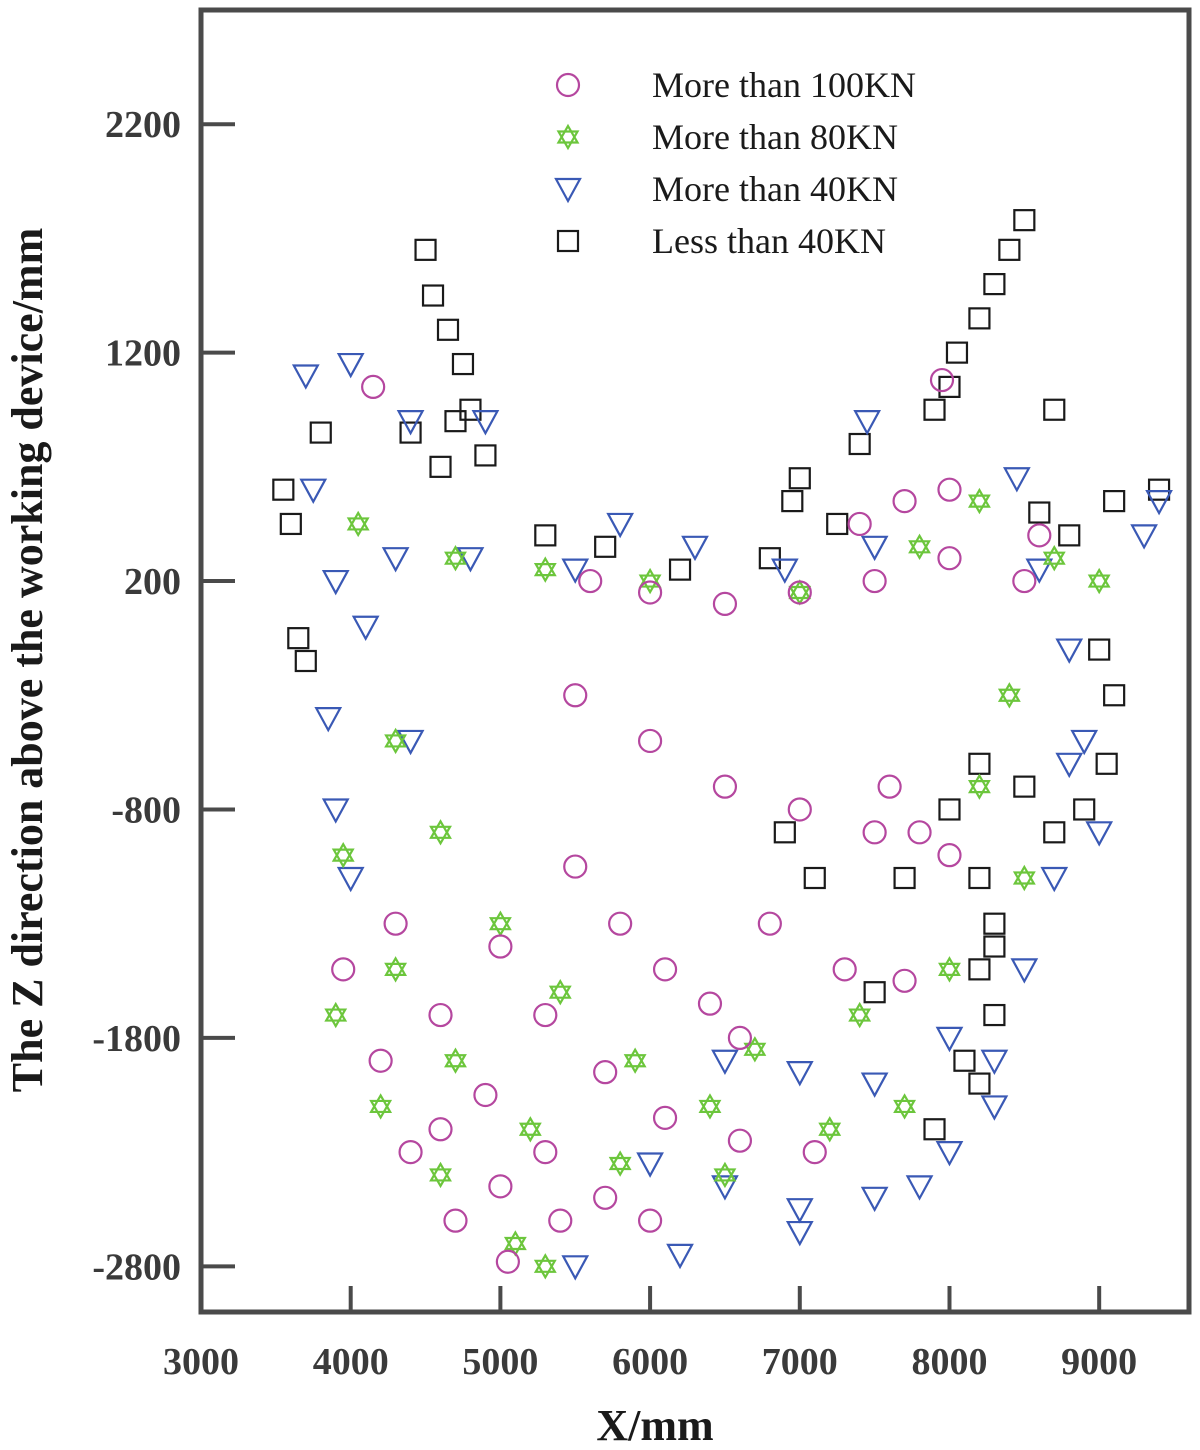  What do you see at coordinates (775, 189) in the screenshot?
I see `legend-label-more-than-40kn: More than 40KN` at bounding box center [775, 189].